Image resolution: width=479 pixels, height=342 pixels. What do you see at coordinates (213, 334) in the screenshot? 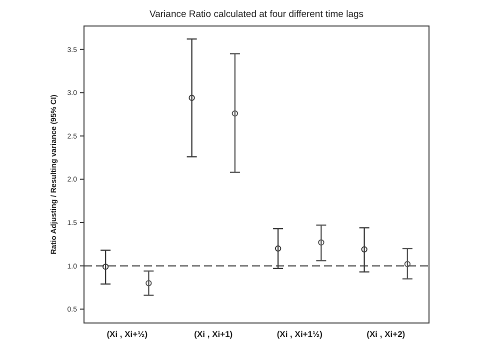
I see `x-tick-label: (Xi , Xi+1)` at bounding box center [213, 334].